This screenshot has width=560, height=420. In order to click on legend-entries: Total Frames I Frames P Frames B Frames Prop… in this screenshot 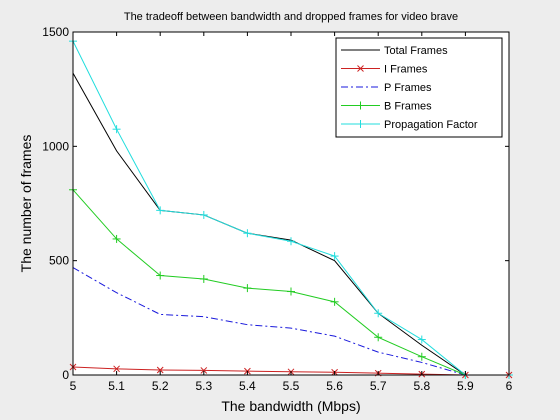, I will do `click(409, 88)`.